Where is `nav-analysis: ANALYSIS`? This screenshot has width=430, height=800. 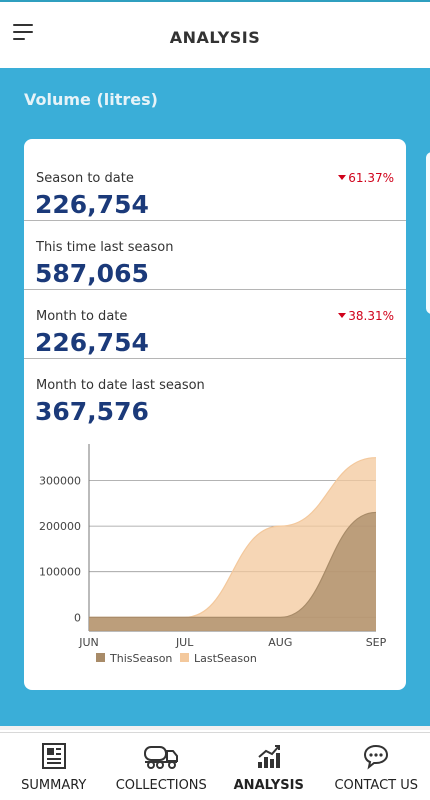
nav-analysis: ANALYSIS is located at coordinates (269, 766).